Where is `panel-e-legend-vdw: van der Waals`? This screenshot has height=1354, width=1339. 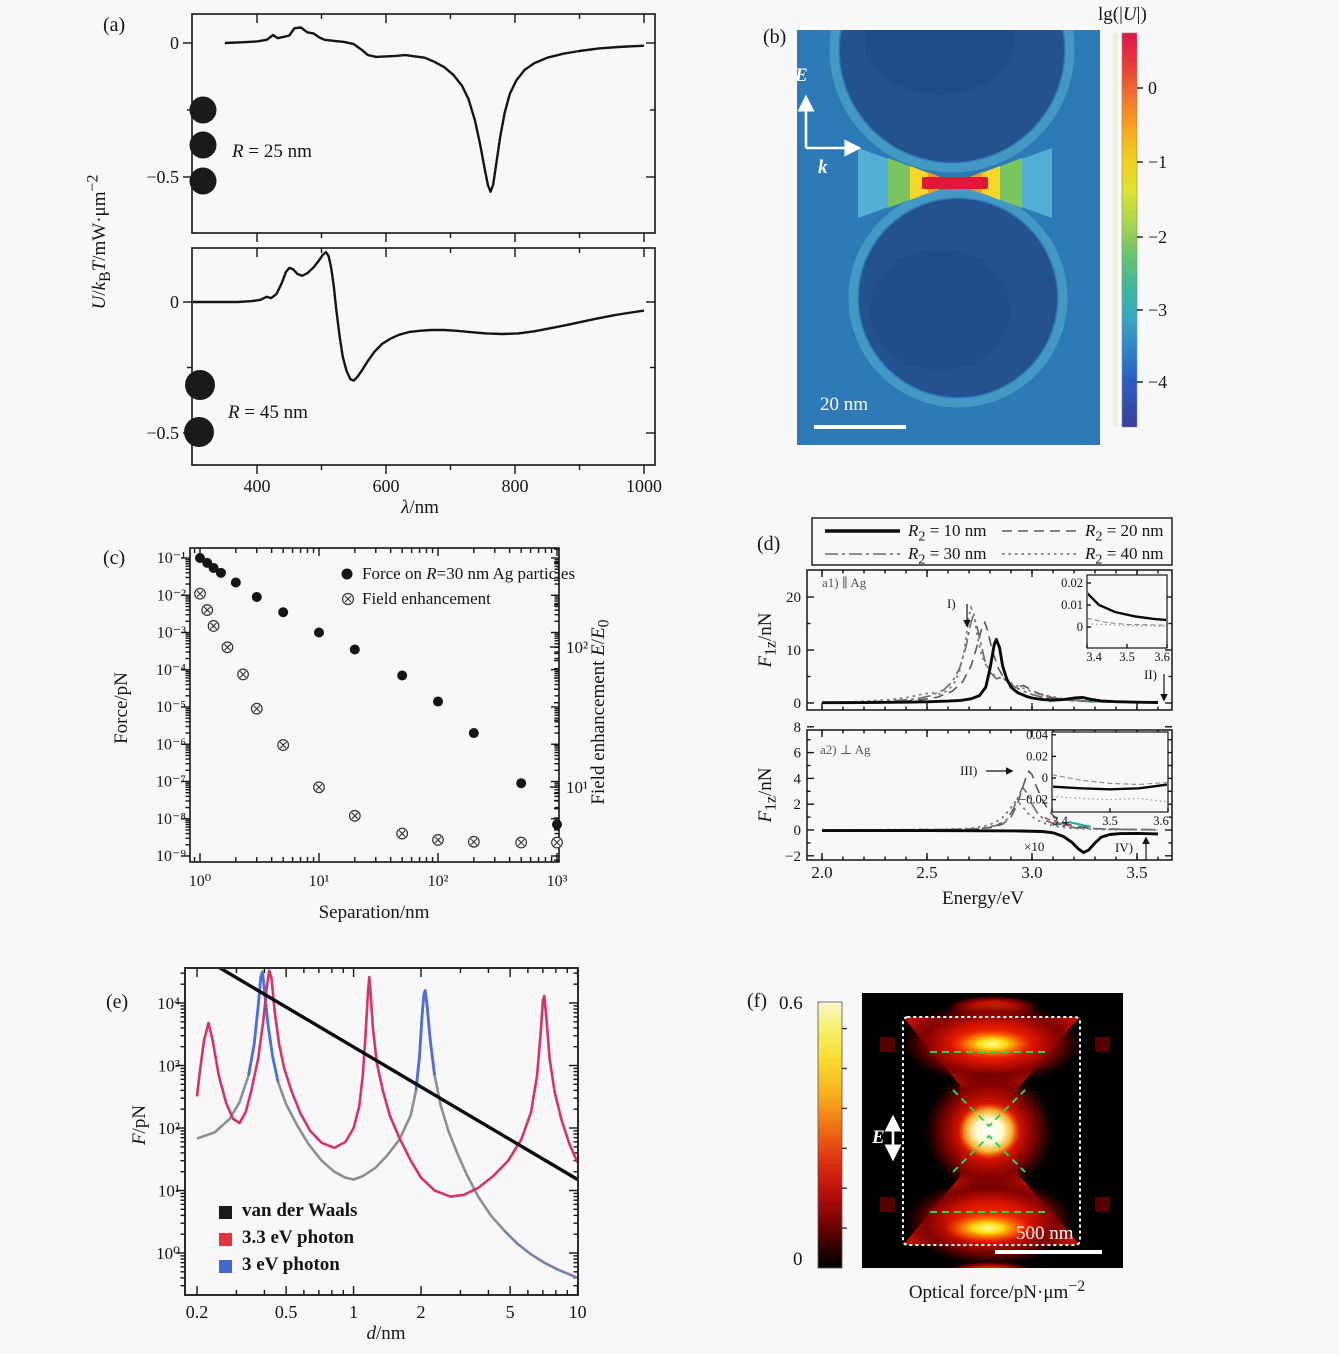
panel-e-legend-vdw: van der Waals is located at coordinates (300, 1210).